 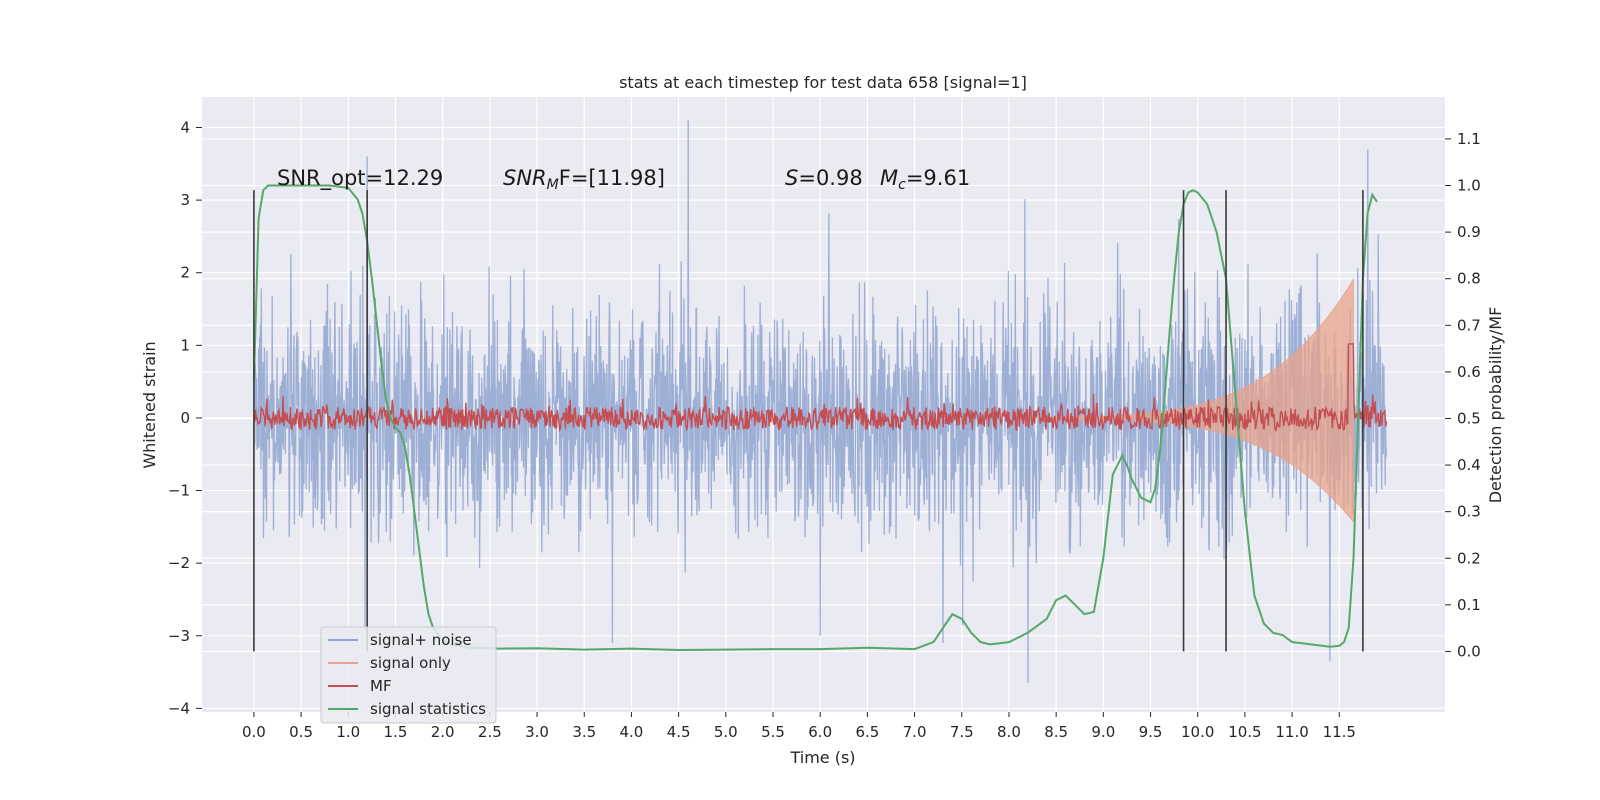 What do you see at coordinates (1469, 139) in the screenshot?
I see `y2-tick-label: 1.1` at bounding box center [1469, 139].